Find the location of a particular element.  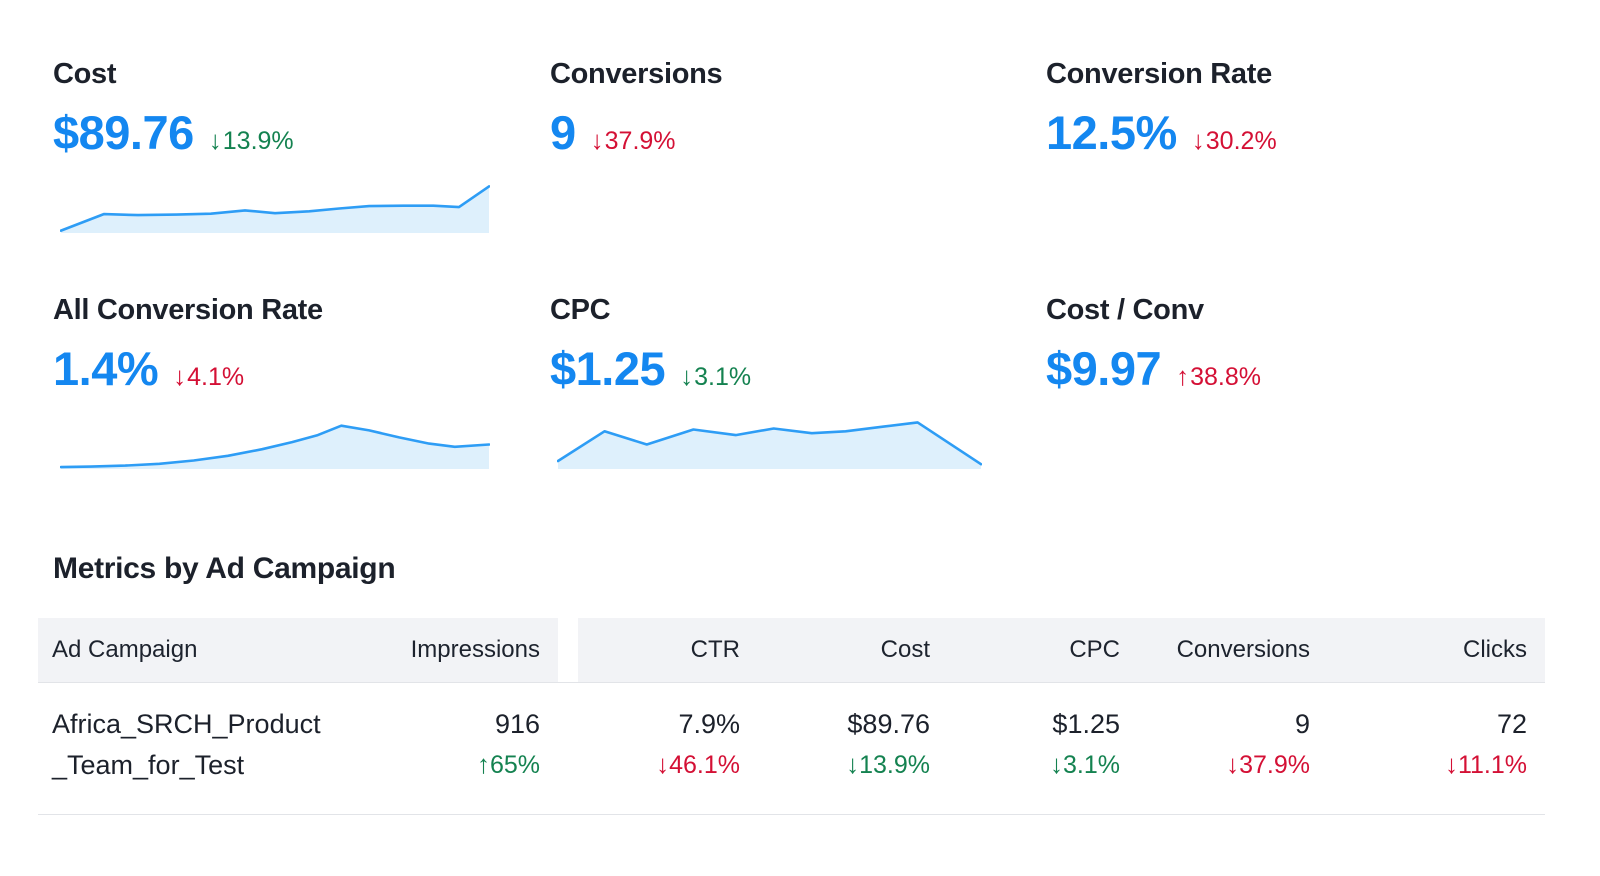

cost-sparkline-chart is located at coordinates (275, 209).